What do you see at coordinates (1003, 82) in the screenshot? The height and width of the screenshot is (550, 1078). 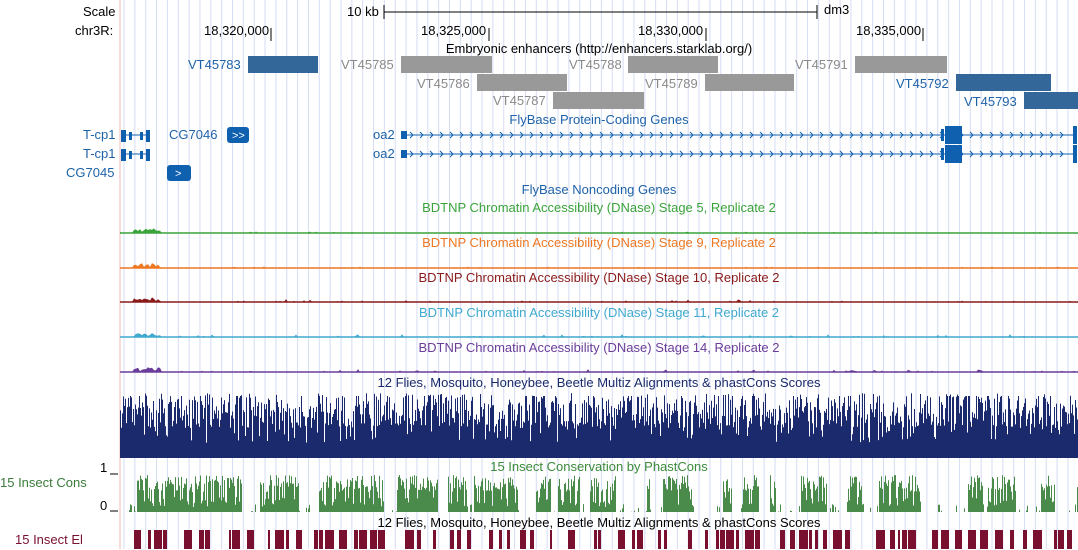 I see `enhancer-VT45792` at bounding box center [1003, 82].